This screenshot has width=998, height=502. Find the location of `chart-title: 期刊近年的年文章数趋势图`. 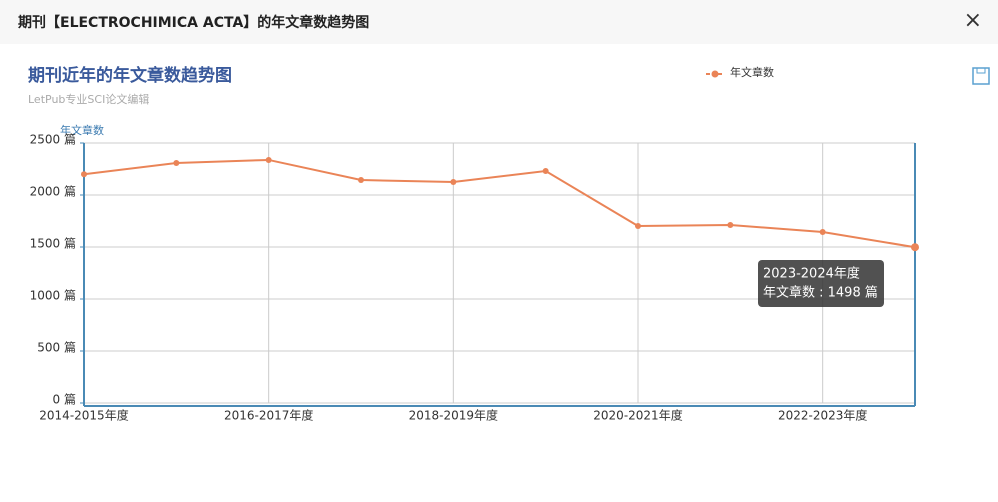

chart-title: 期刊近年的年文章数趋势图 is located at coordinates (130, 75).